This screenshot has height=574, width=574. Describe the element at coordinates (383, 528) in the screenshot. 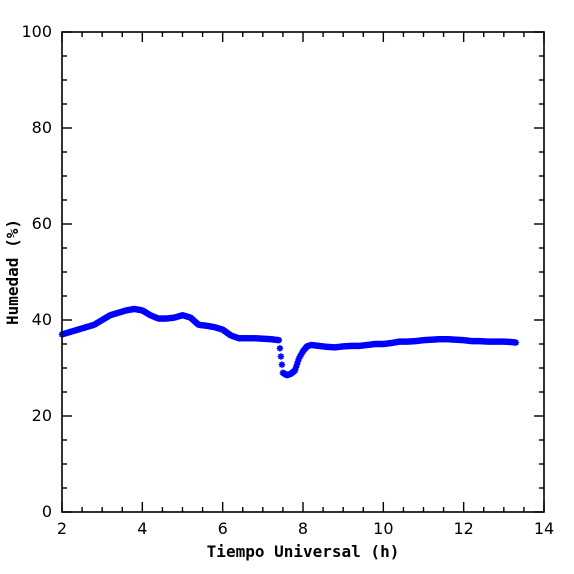

I see `x-tick-label: 10` at that location.